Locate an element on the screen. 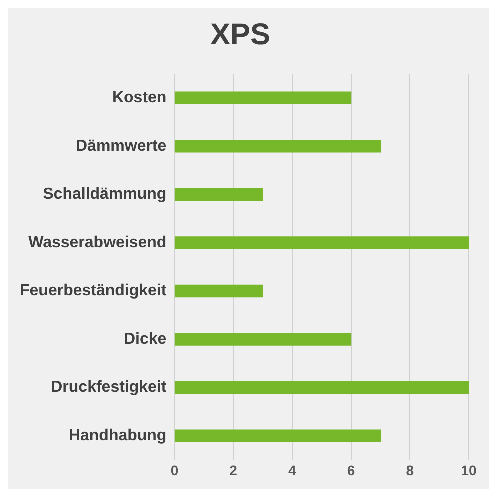 Image resolution: width=497 pixels, height=497 pixels. y-tick-label: Wasserabweisend is located at coordinates (97, 243).